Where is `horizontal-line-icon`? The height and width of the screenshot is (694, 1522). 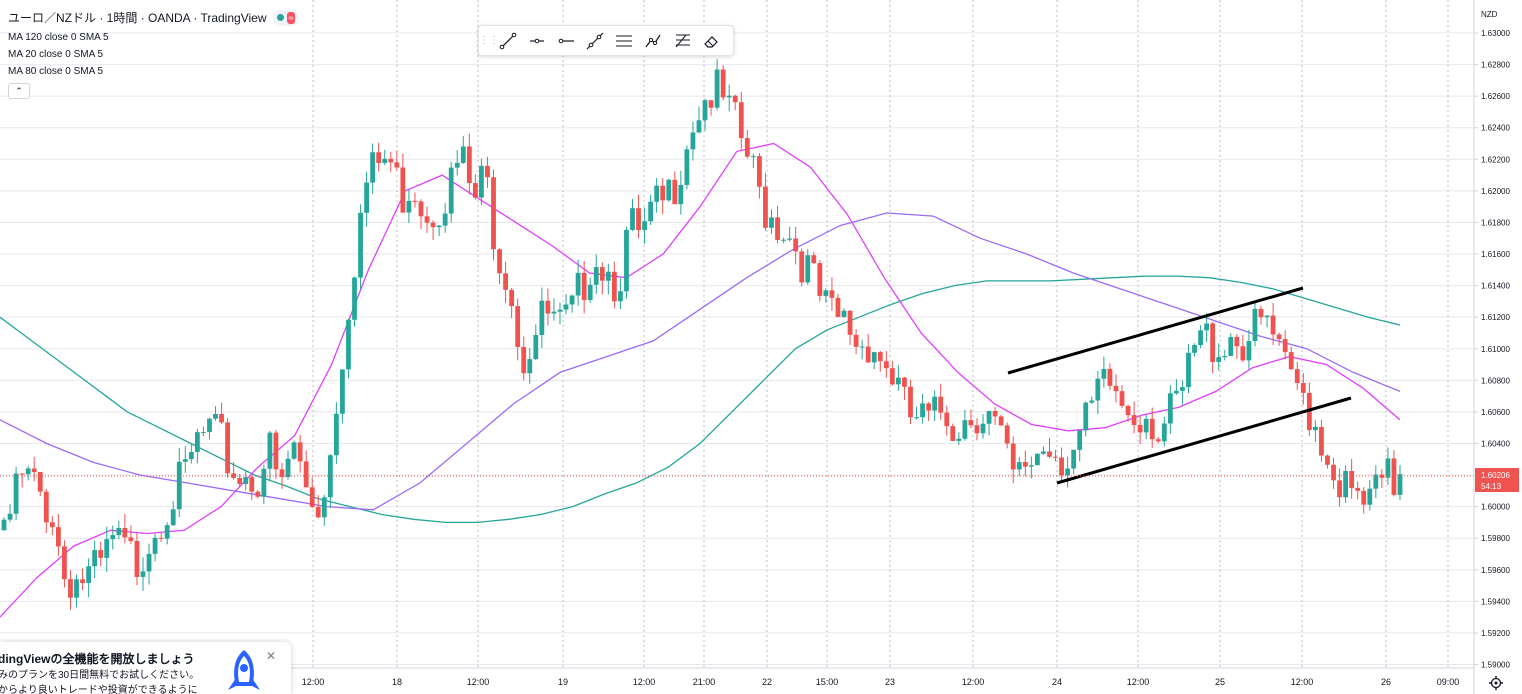
horizontal-line-icon is located at coordinates (565, 40).